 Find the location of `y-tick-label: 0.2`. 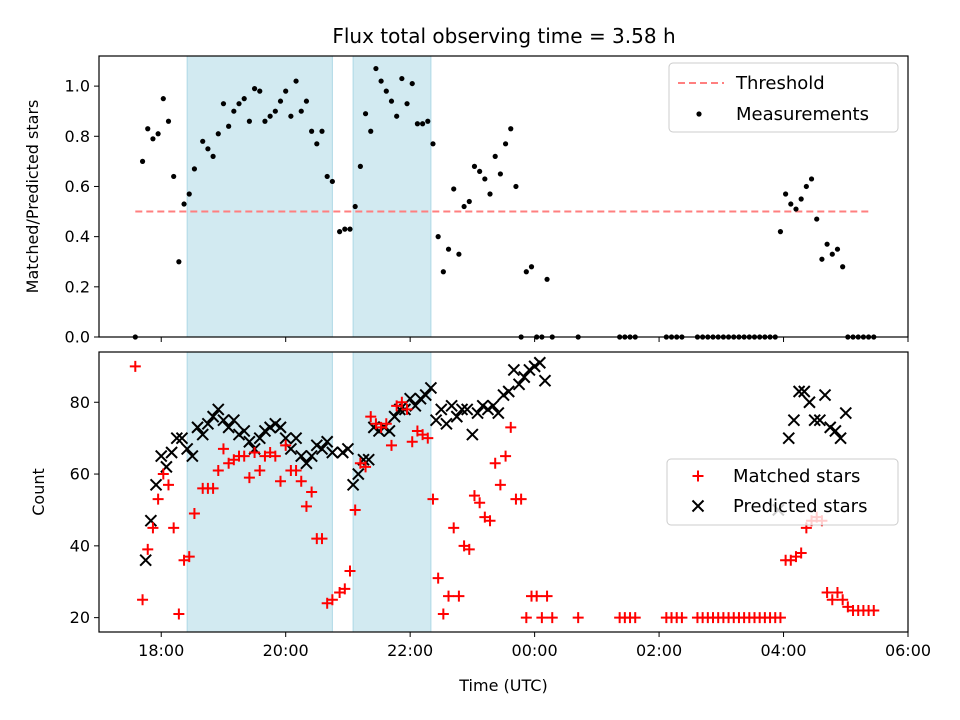

y-tick-label: 0.2 is located at coordinates (77, 286).